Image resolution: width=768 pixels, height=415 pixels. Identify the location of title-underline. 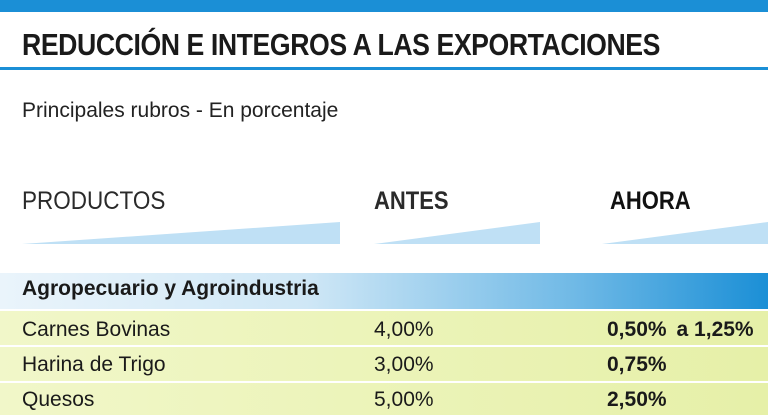
(384, 68).